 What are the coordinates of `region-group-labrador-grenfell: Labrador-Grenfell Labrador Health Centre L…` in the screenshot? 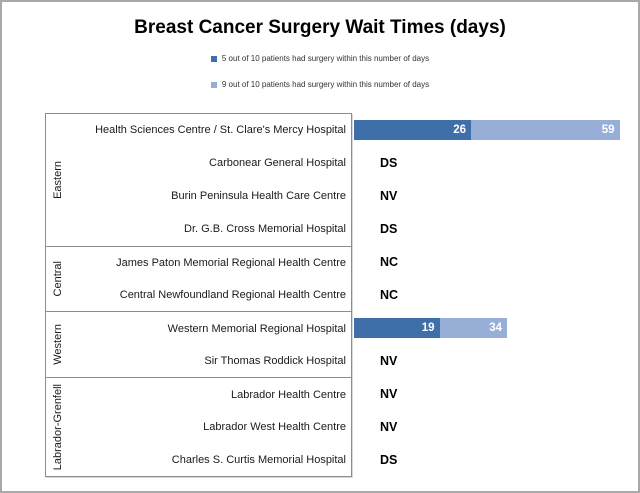 It's located at (198, 426).